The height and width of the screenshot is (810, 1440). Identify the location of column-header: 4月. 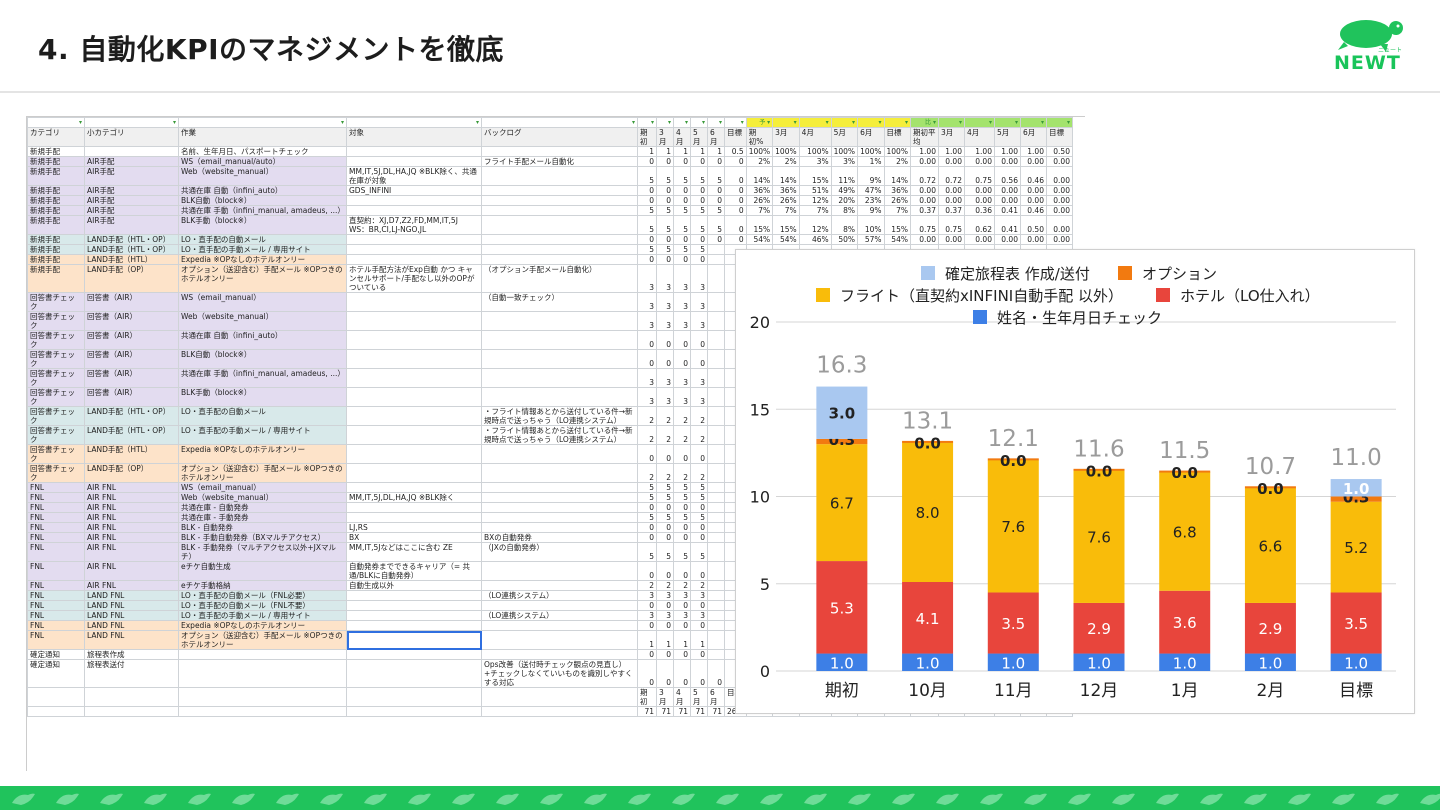
(979, 137).